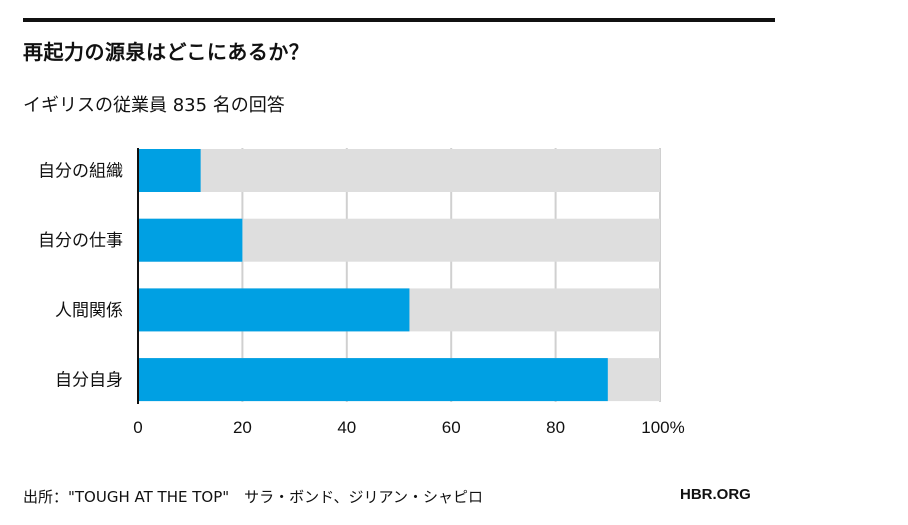 The height and width of the screenshot is (525, 908). I want to click on category-label-1: 自分の仕事, so click(80, 241).